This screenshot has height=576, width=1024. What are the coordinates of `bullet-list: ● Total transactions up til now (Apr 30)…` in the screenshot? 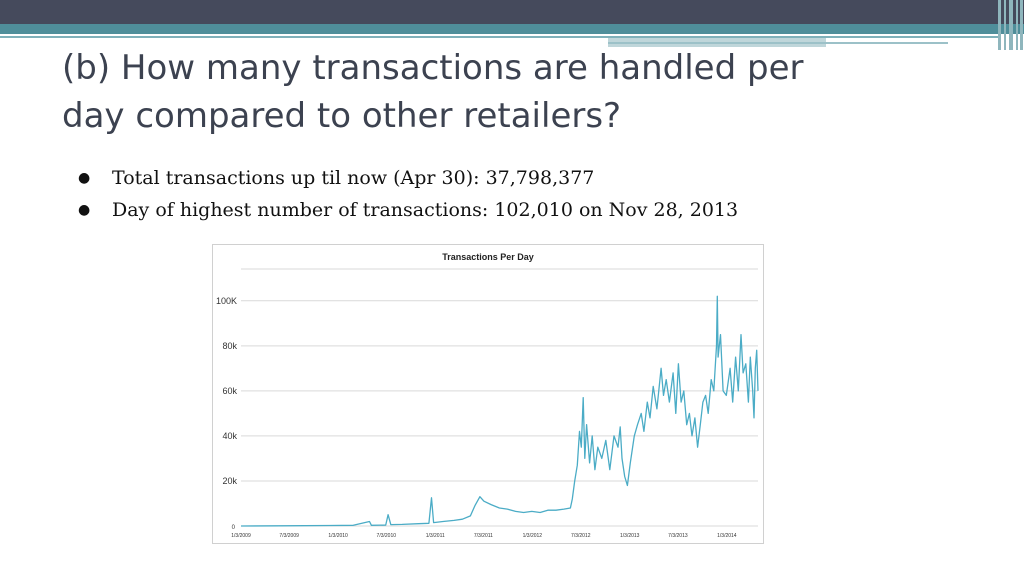 It's located at (408, 194).